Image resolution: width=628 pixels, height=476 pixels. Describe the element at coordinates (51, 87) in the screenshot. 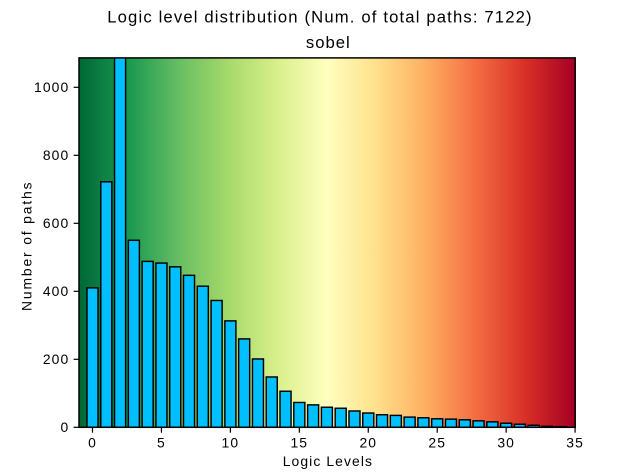

I see `svg-text: 1000` at that location.